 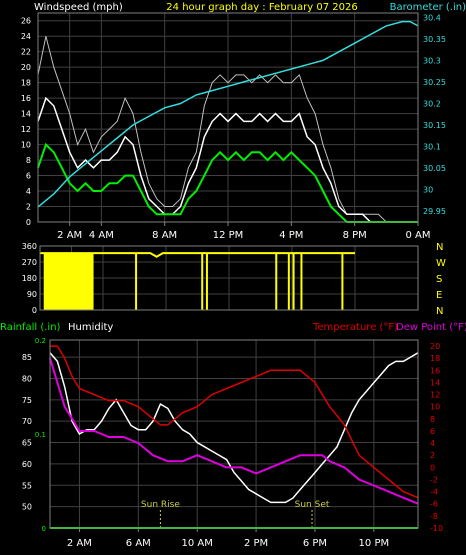 What do you see at coordinates (101, 235) in the screenshot?
I see `wind-xtick-label-1: 4 AM` at bounding box center [101, 235].